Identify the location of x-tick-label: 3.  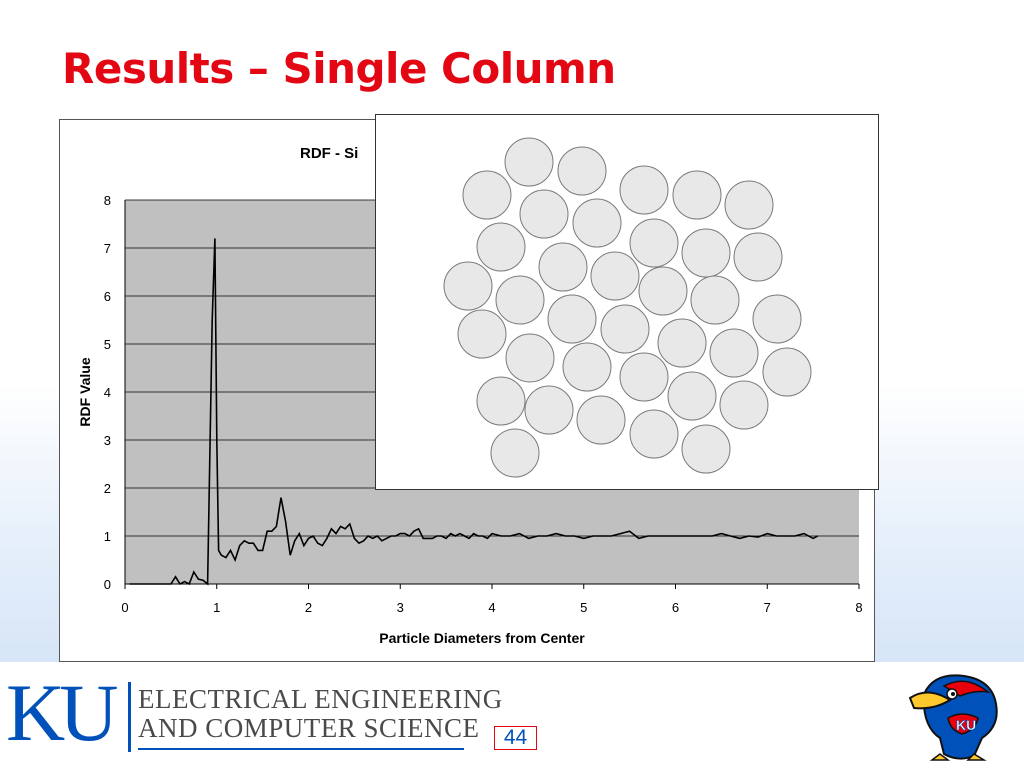
(400, 607).